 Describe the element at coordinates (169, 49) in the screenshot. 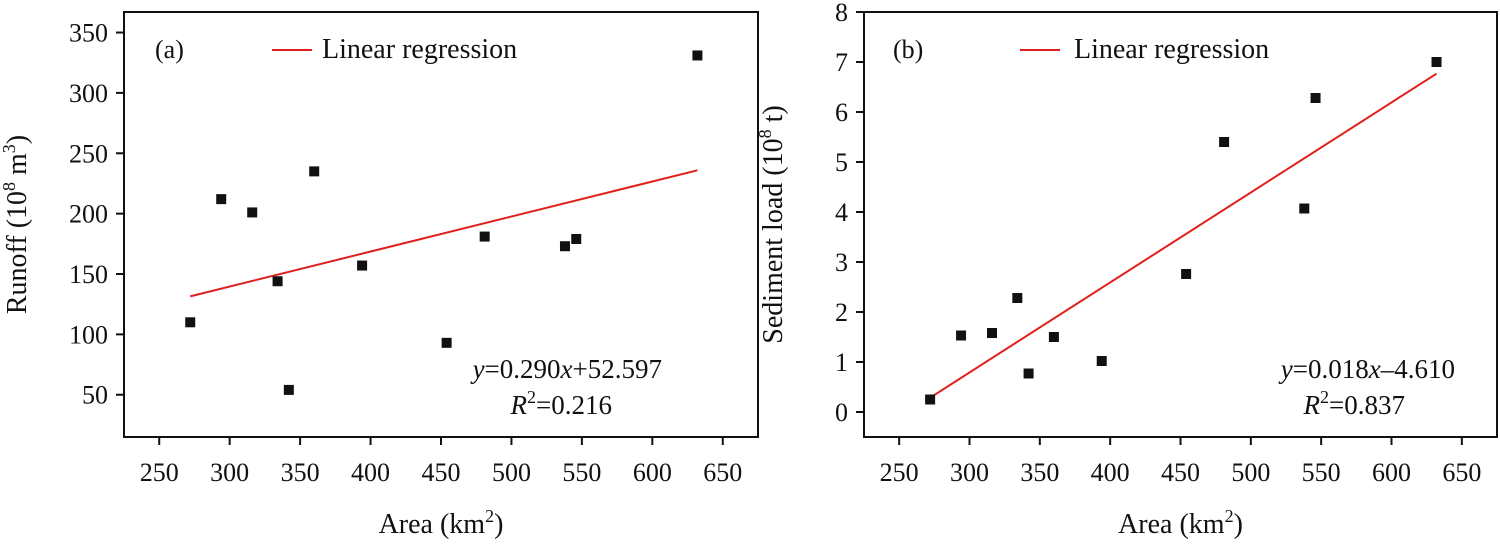

I see `panel-label: (a)` at that location.